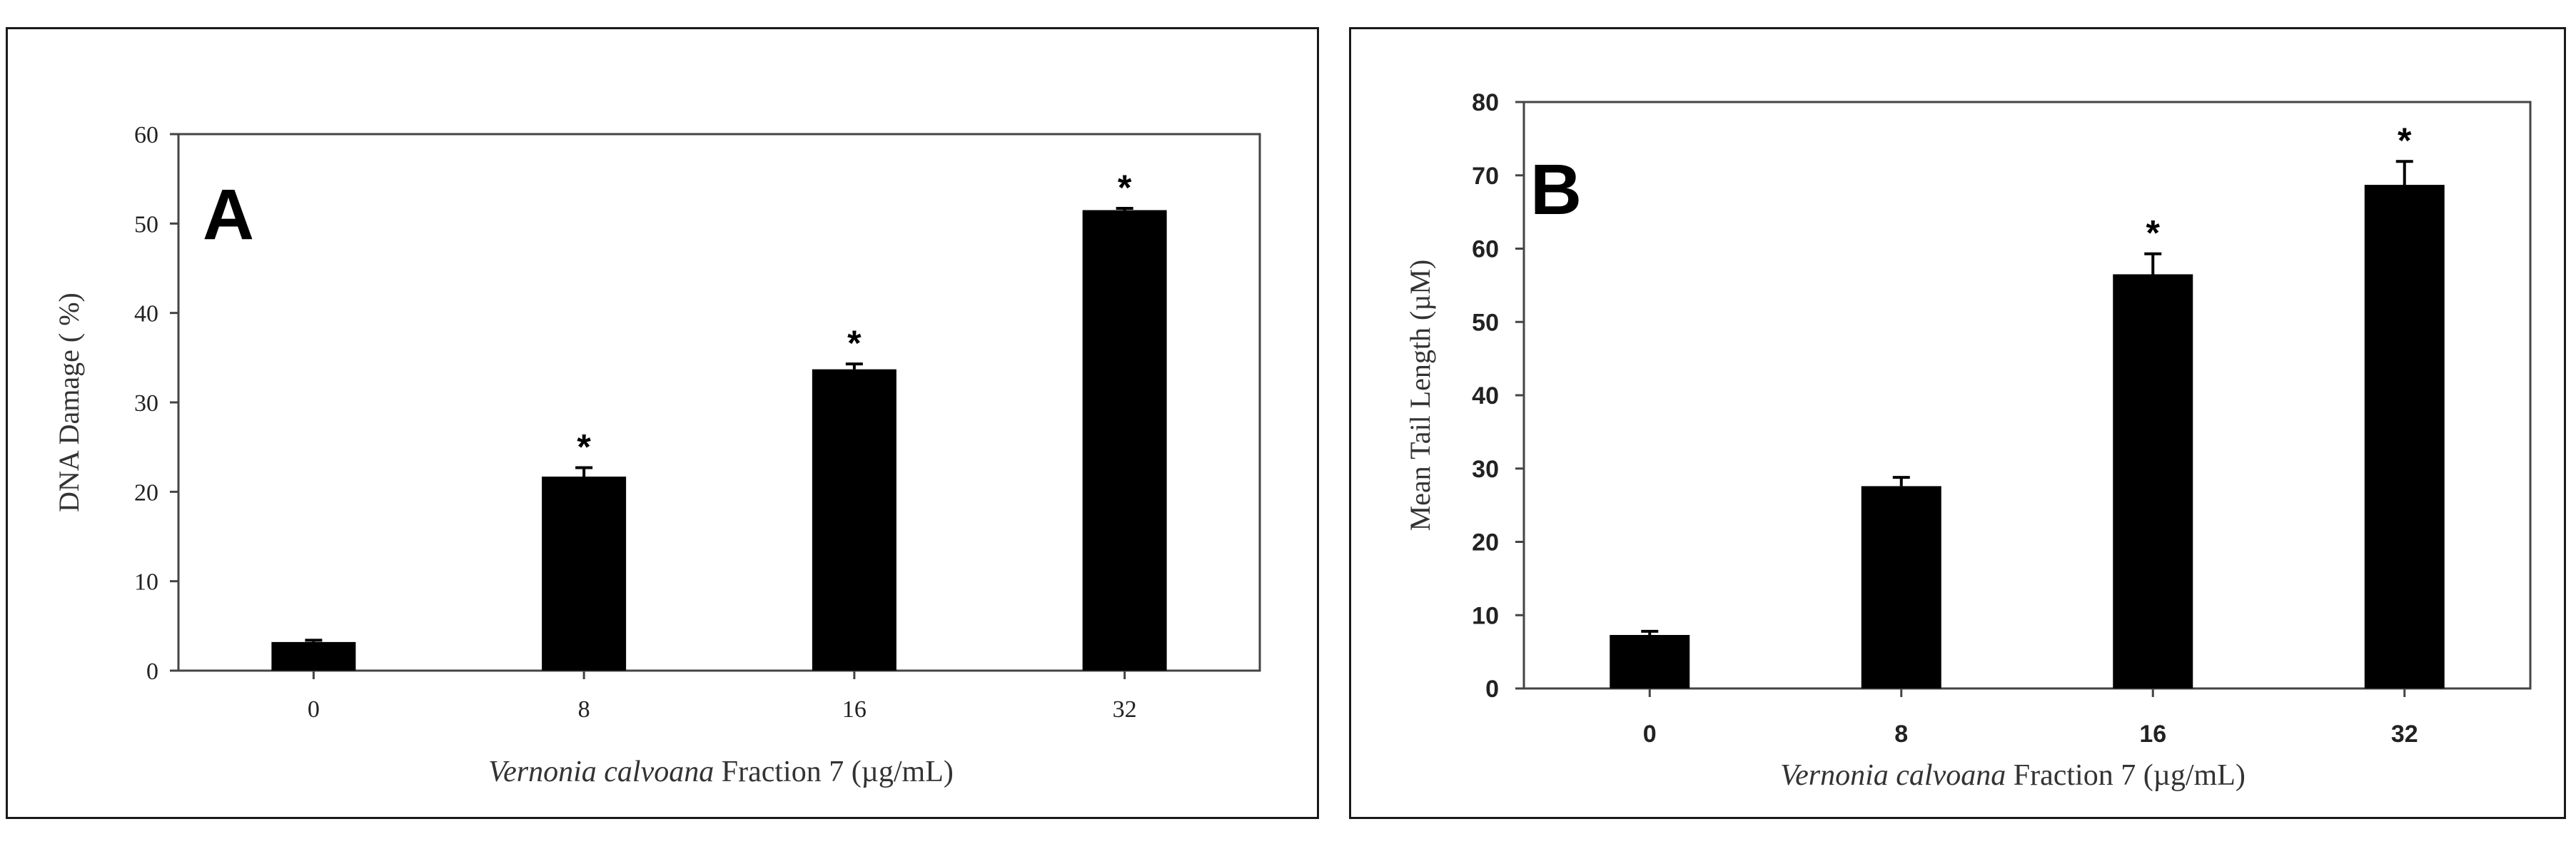 The height and width of the screenshot is (844, 2576). What do you see at coordinates (1556, 190) in the screenshot?
I see `panel-letter: B` at bounding box center [1556, 190].